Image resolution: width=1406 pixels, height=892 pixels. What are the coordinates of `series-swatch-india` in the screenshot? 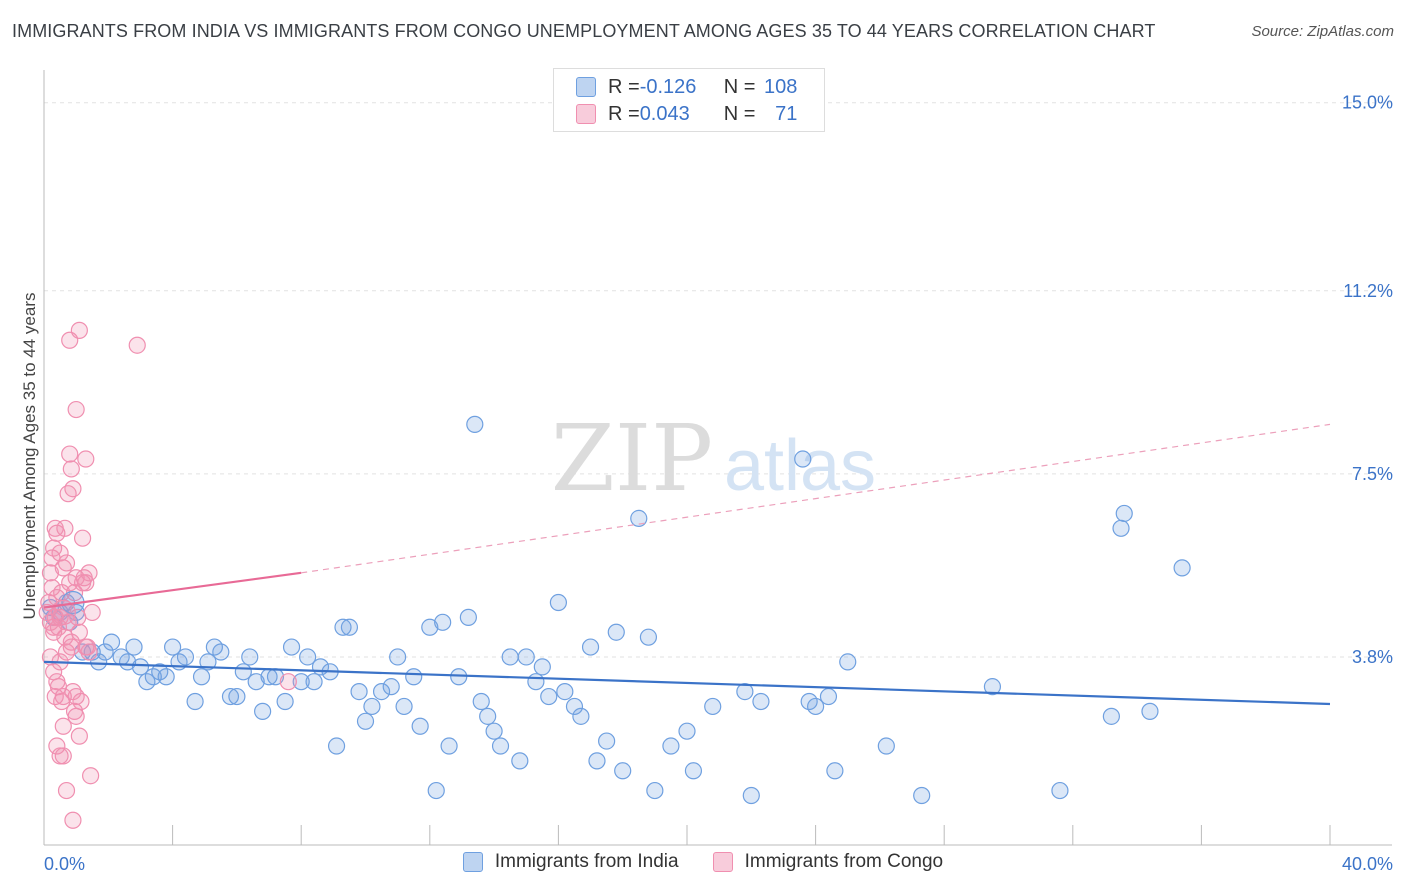 It's located at (472, 862).